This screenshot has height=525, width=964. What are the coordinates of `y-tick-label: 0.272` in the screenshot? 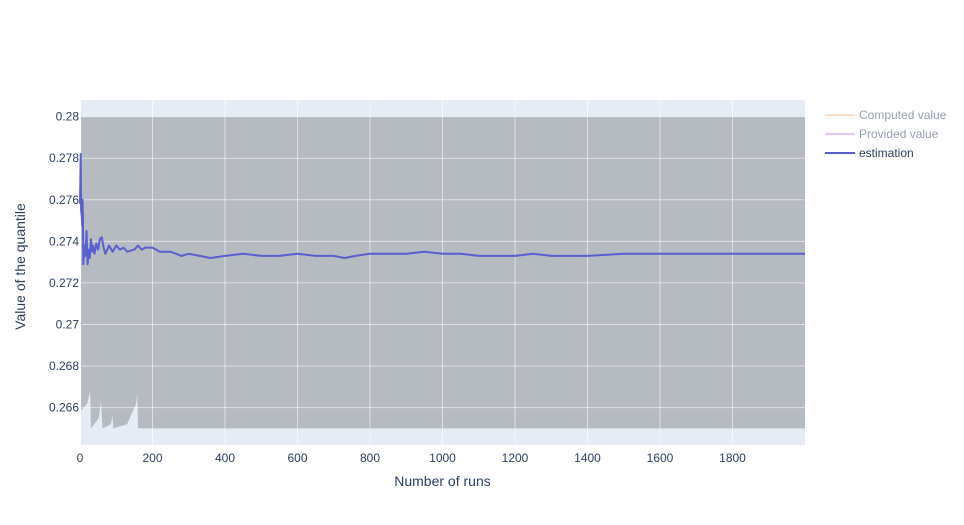 It's located at (64, 283).